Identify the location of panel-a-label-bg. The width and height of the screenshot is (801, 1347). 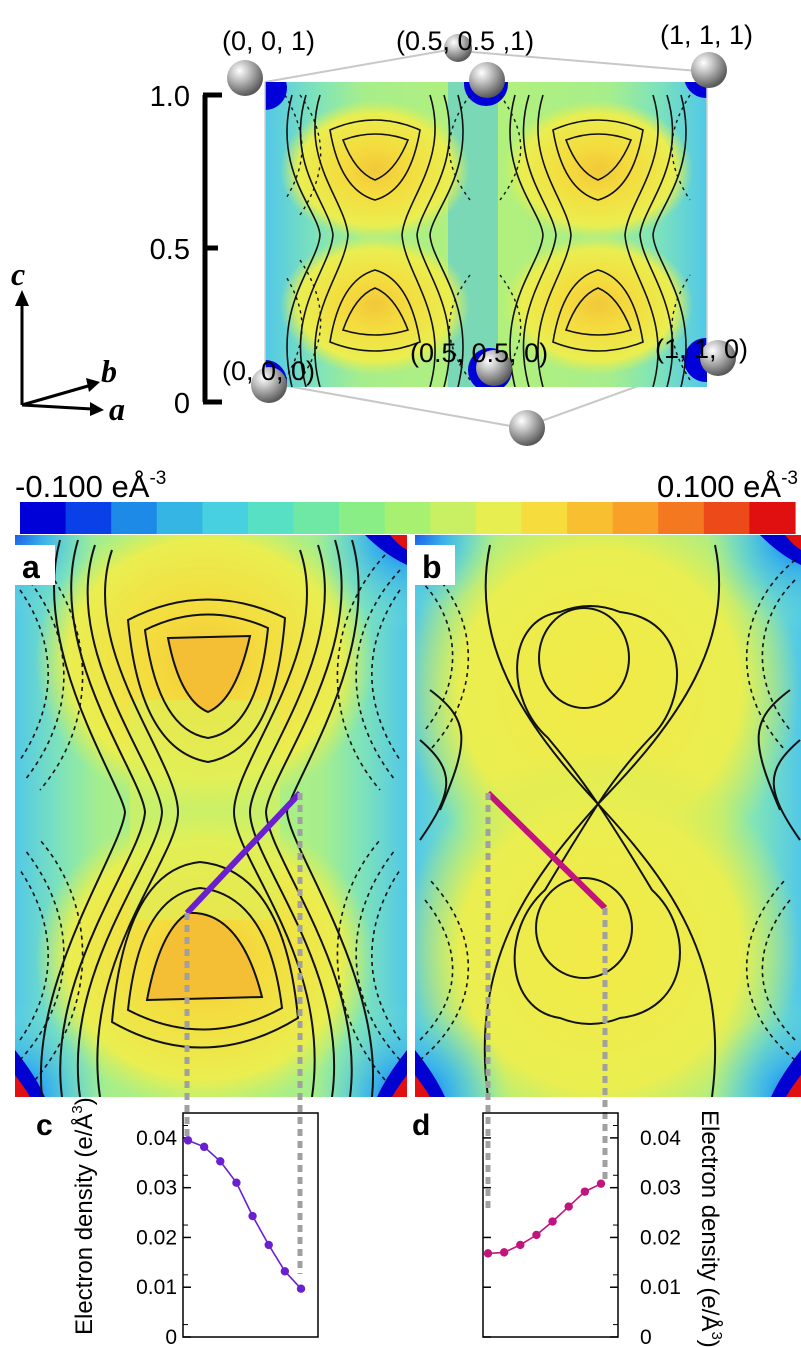
(35, 565).